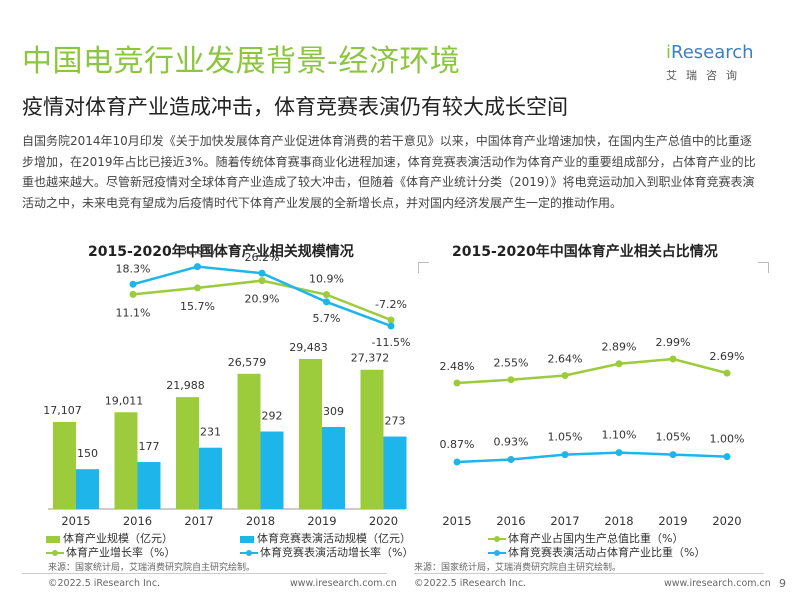  Describe the element at coordinates (133, 312) in the screenshot. I see `data-label-industry-growth: 11.1%` at that location.